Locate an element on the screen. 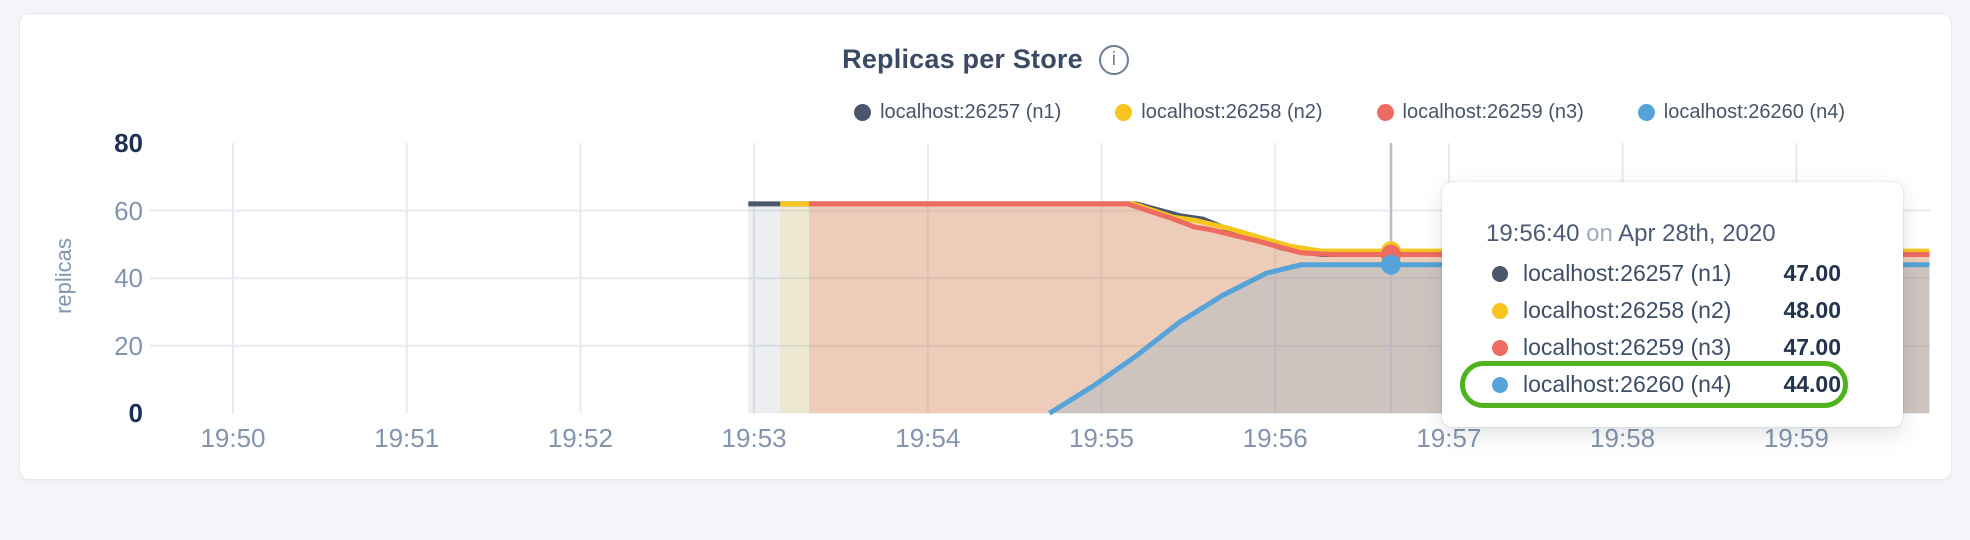 The height and width of the screenshot is (540, 1970). legend-item: localhost:26258 (n2) is located at coordinates (1219, 112).